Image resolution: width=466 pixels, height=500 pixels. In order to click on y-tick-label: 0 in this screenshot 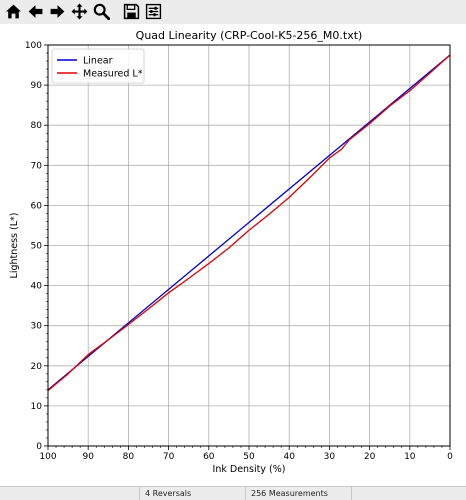, I will do `click(39, 447)`.